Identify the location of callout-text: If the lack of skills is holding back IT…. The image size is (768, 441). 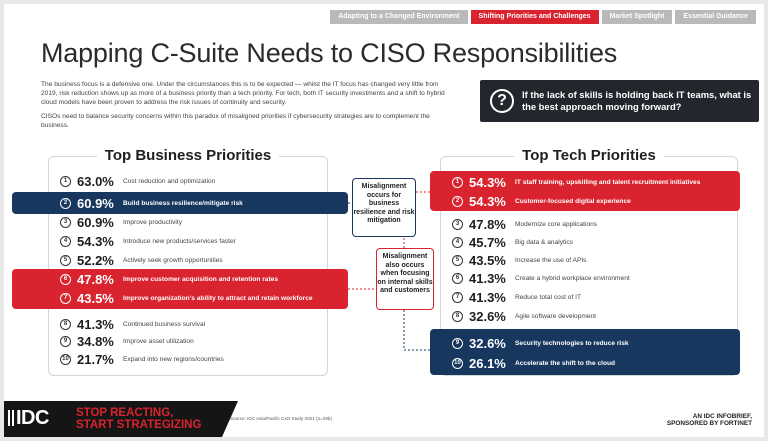
(637, 100).